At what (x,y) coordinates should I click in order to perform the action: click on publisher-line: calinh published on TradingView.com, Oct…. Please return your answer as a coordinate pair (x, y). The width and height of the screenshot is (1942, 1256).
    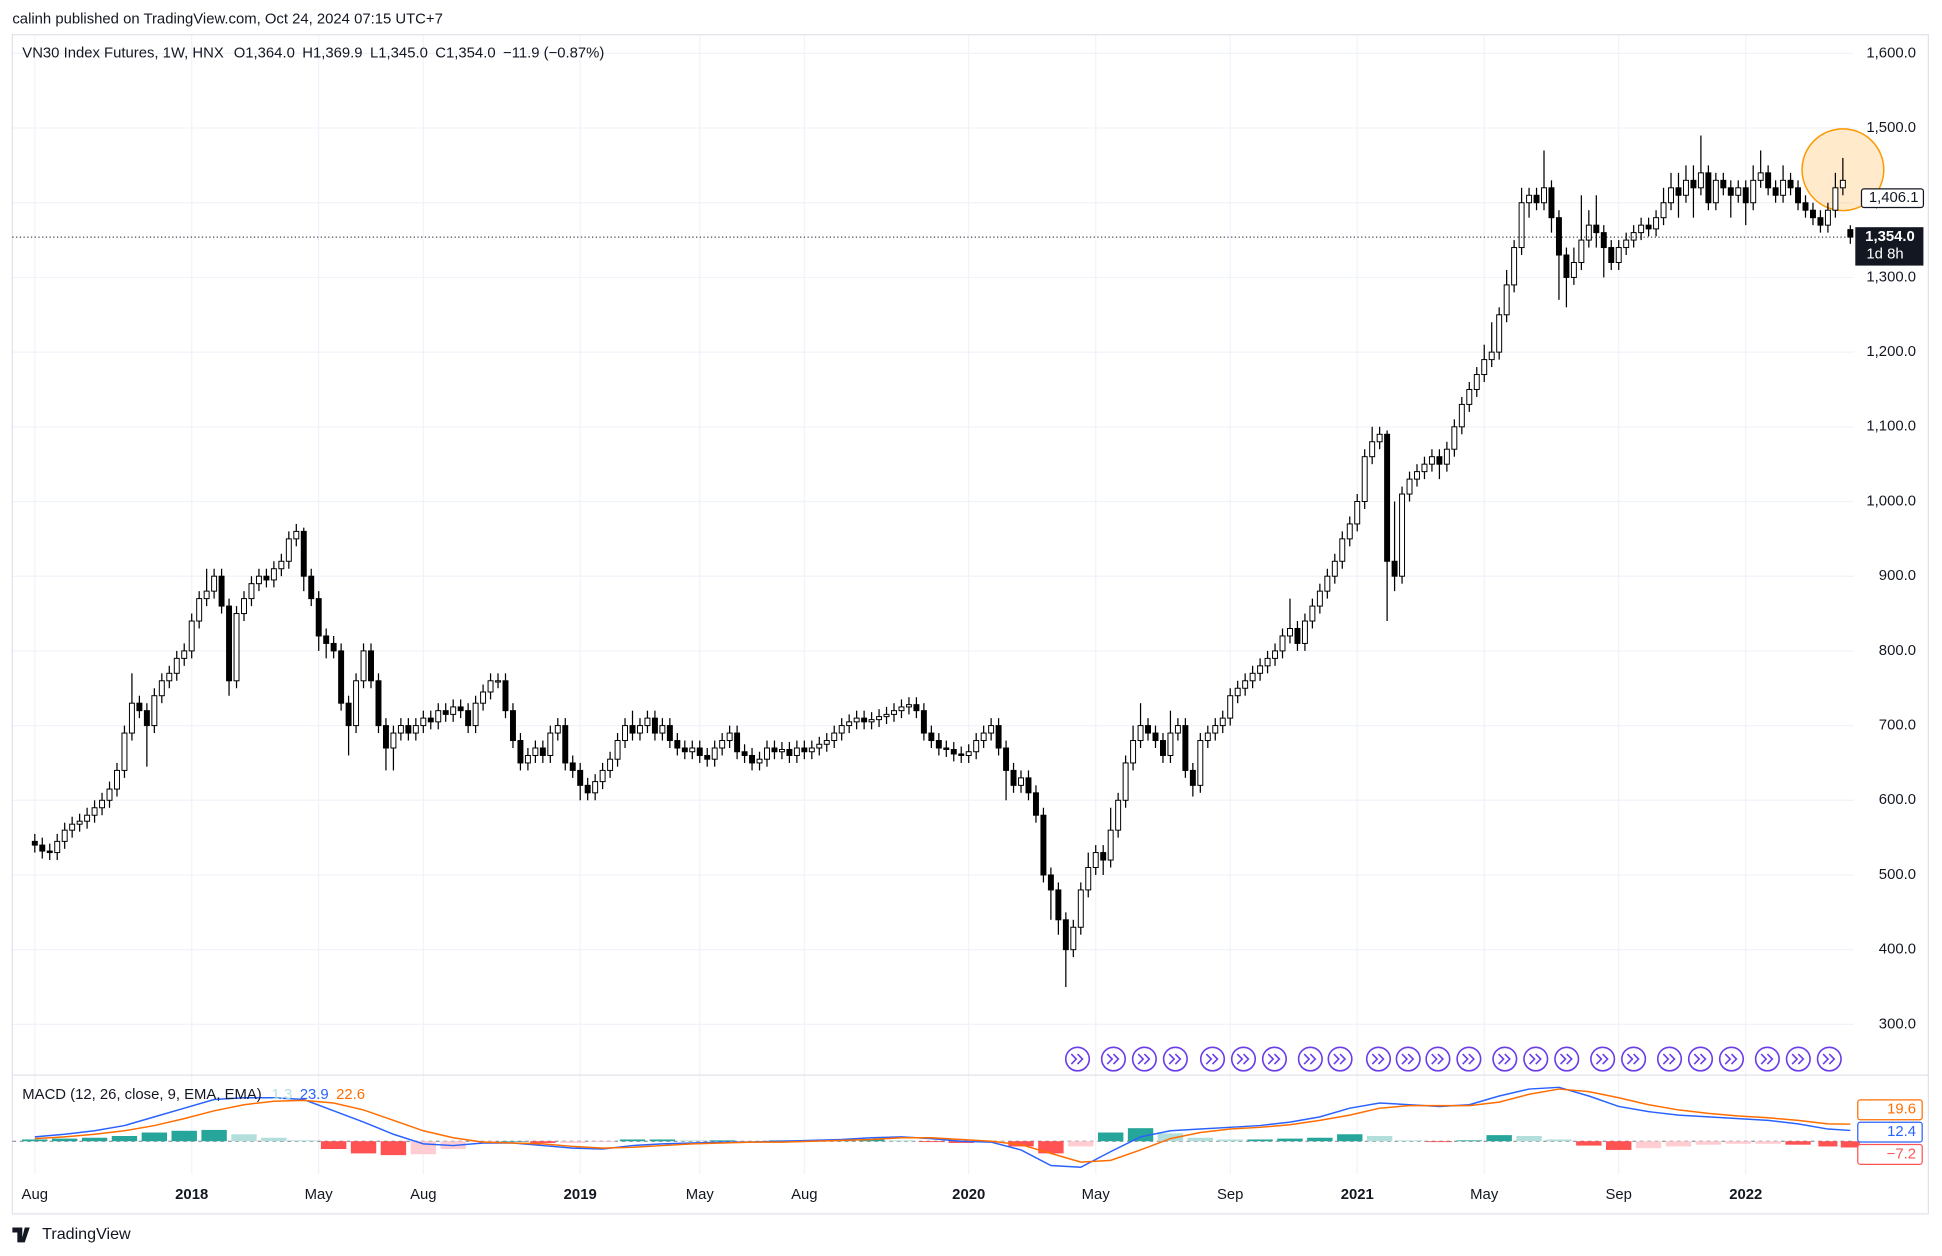
    Looking at the image, I should click on (227, 20).